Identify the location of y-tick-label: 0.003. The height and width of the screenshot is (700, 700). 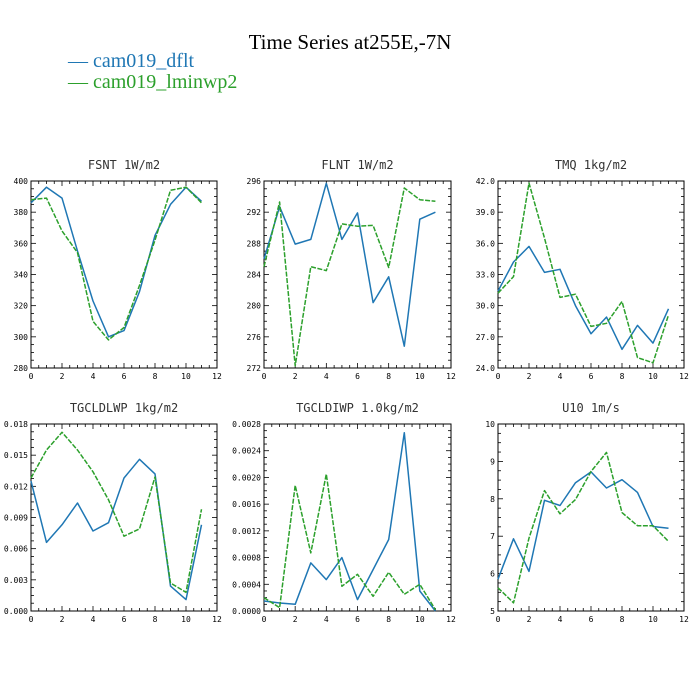
(16, 580).